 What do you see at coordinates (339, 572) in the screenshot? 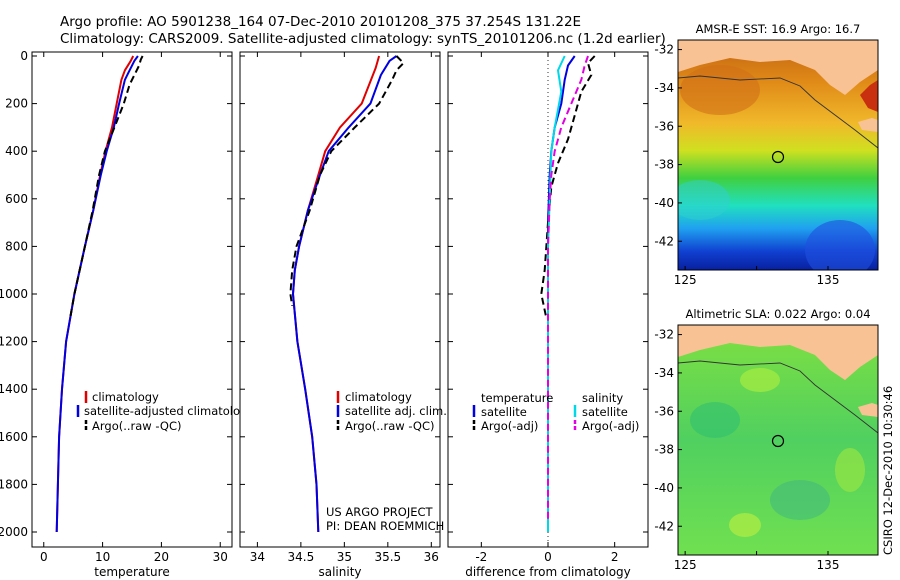
I see `salinity-xlabel: salinity` at bounding box center [339, 572].